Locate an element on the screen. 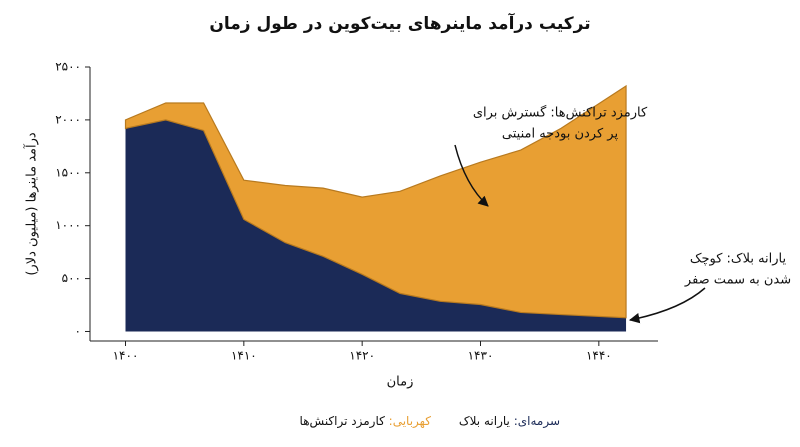  legend-prefix: کهربایی: is located at coordinates (410, 421).